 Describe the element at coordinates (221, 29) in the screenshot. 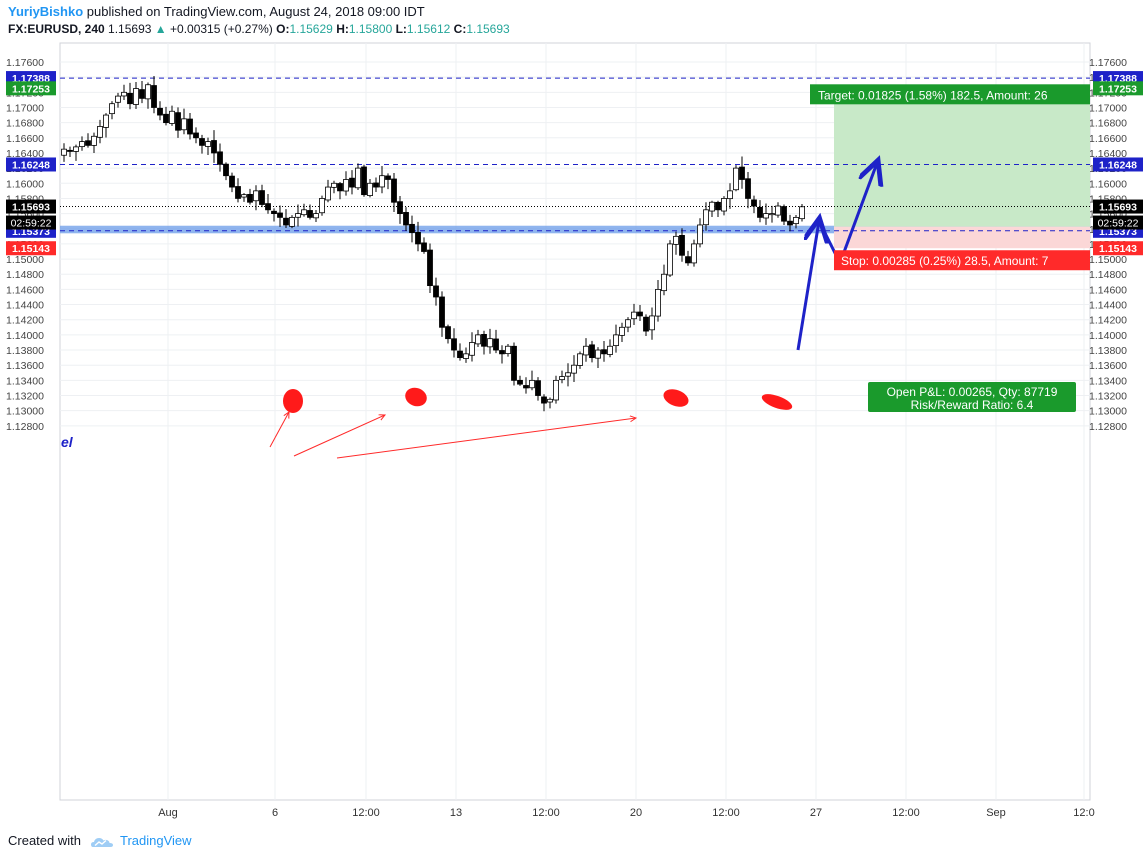

I see `price-change: +0.00315 (+0.27%)` at that location.